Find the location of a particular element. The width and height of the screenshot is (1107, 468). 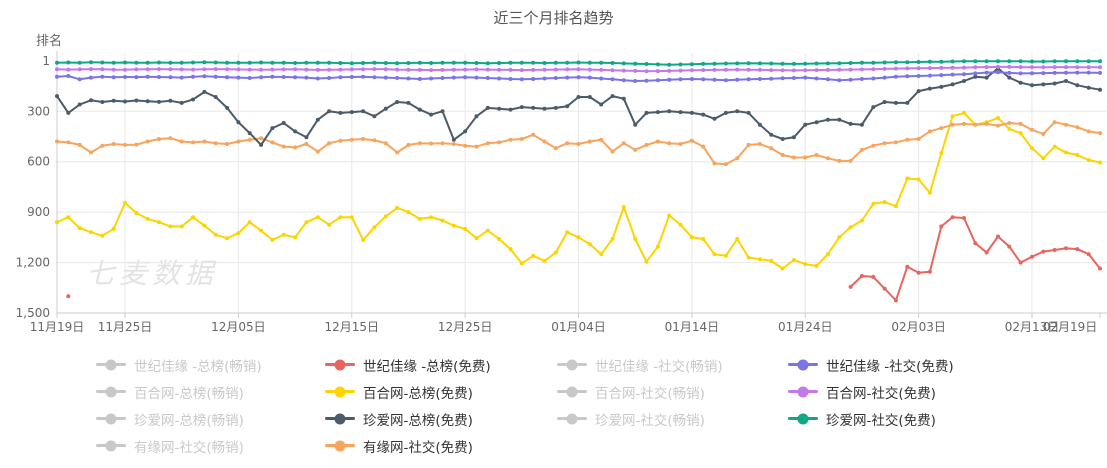

x-tick-label: 02月19日 is located at coordinates (1070, 327).